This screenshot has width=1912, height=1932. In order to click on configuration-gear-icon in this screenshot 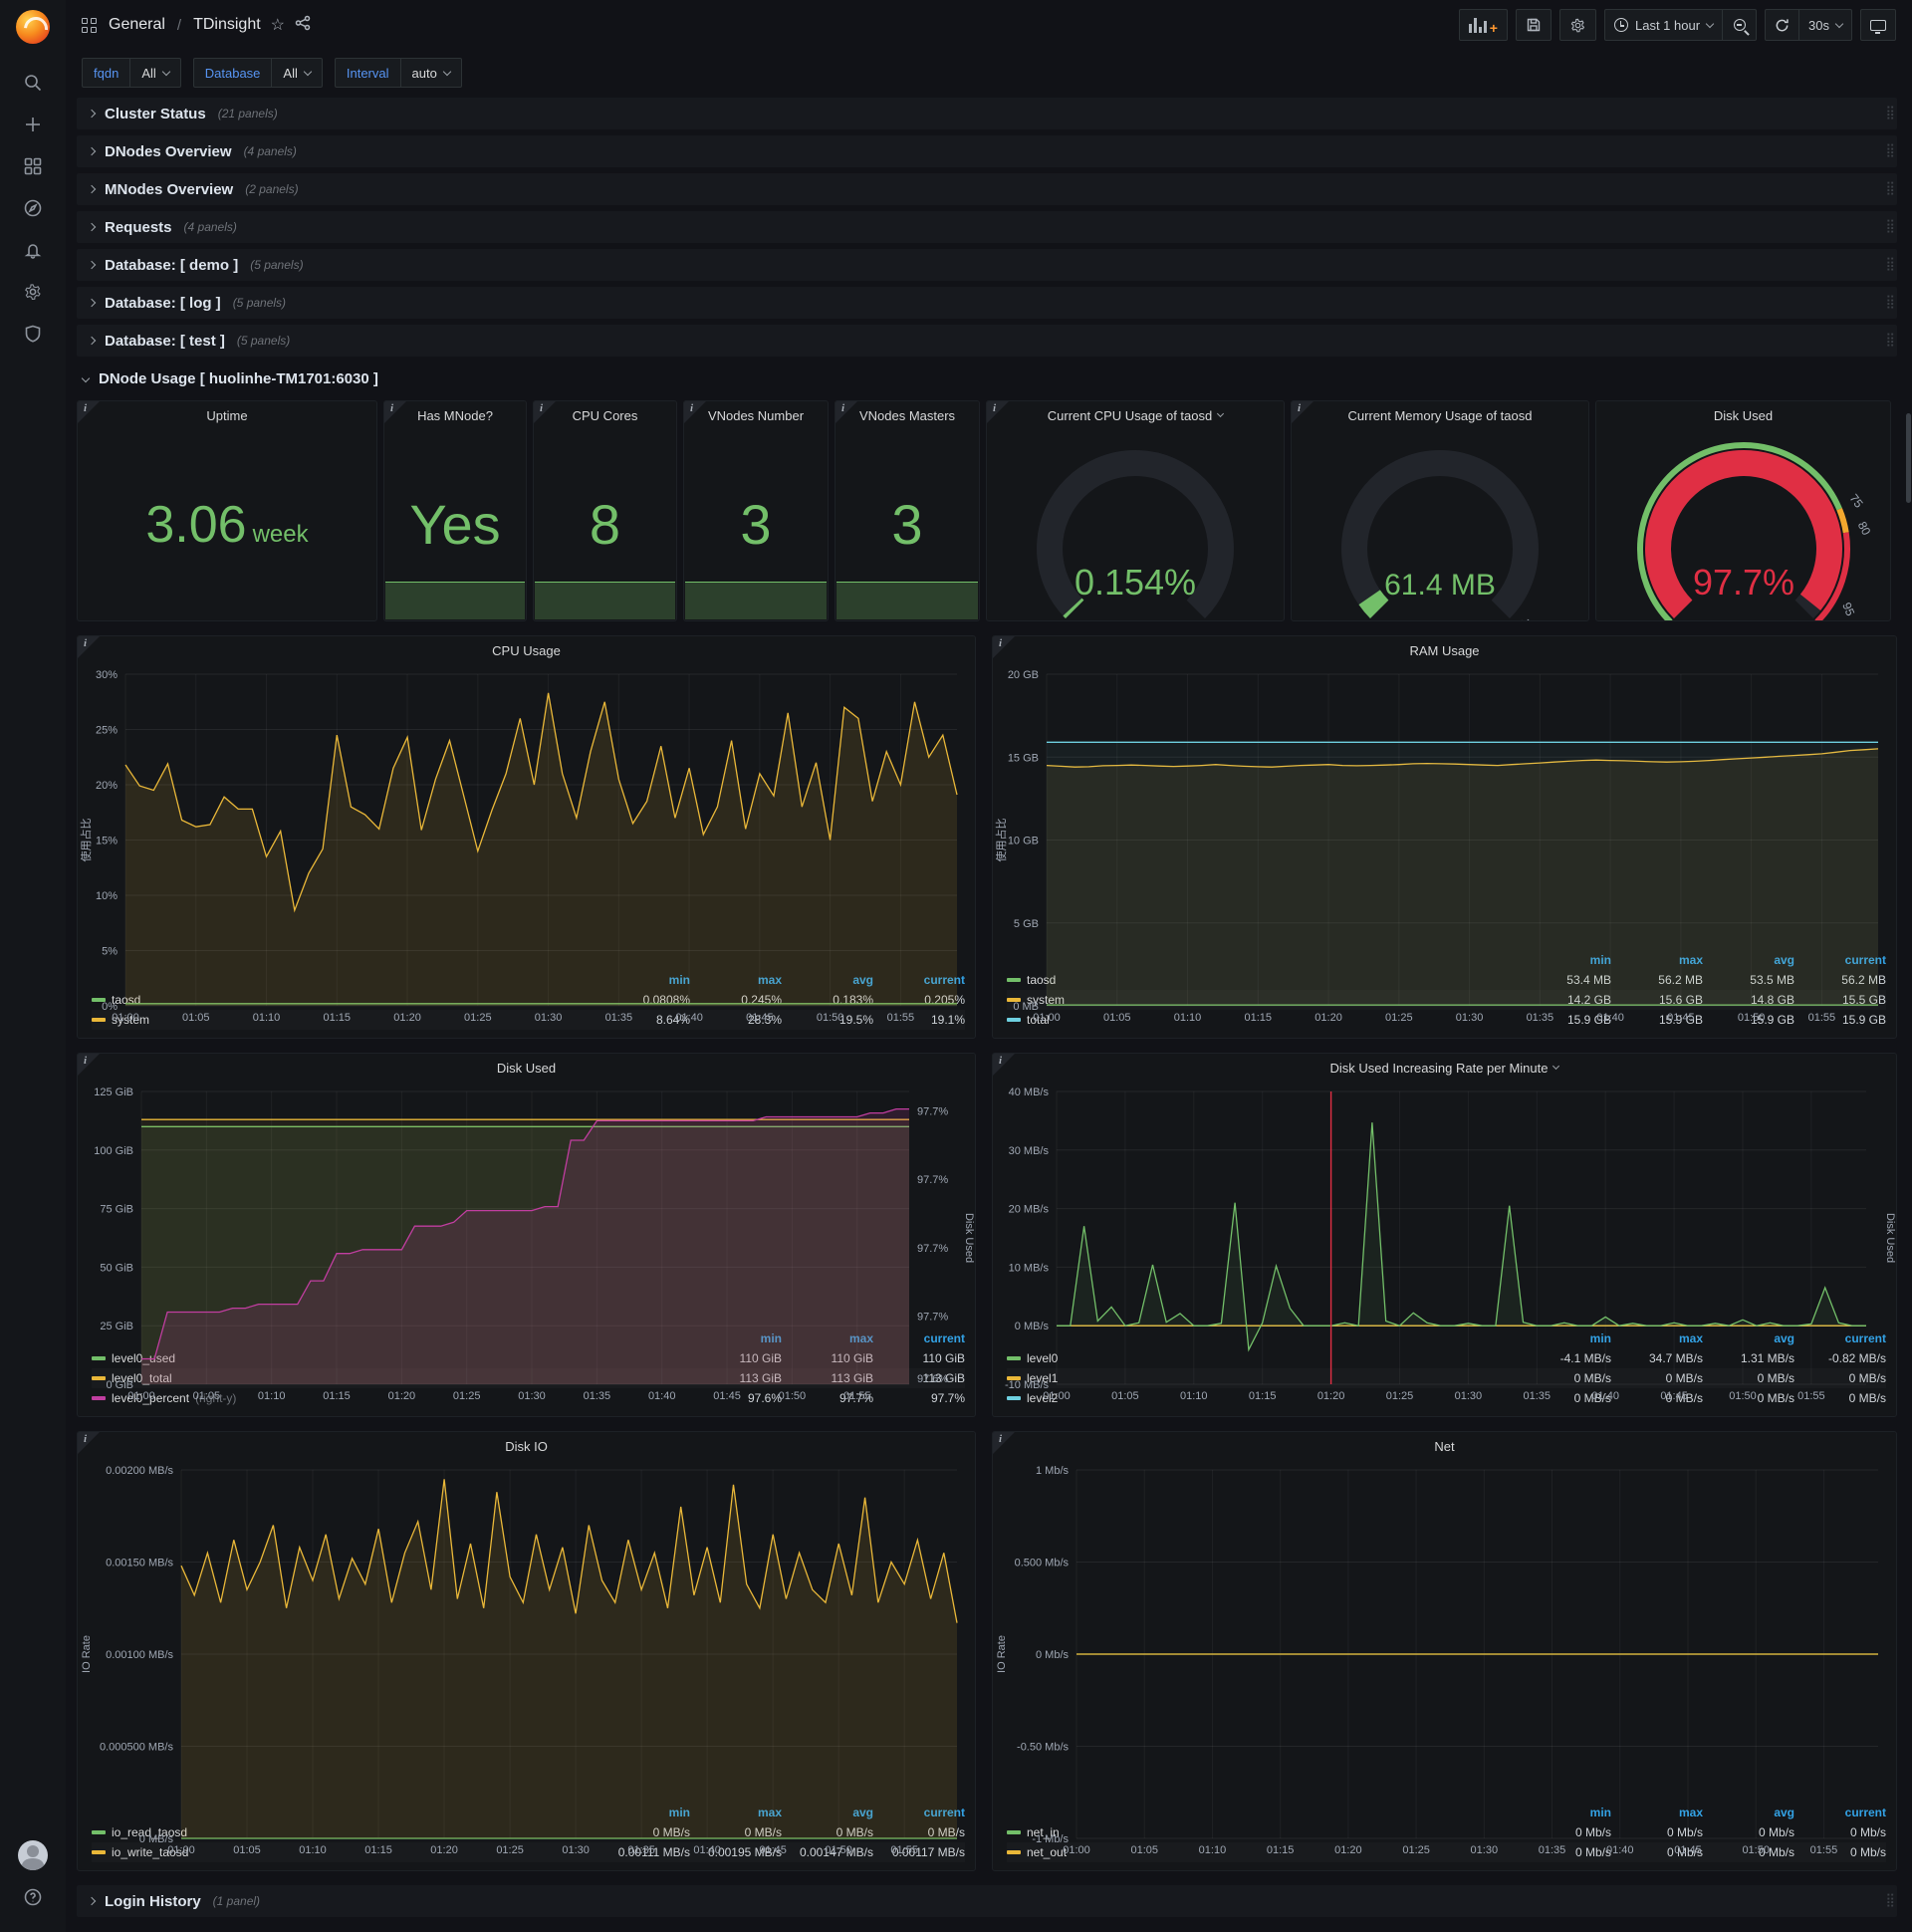, I will do `click(33, 292)`.